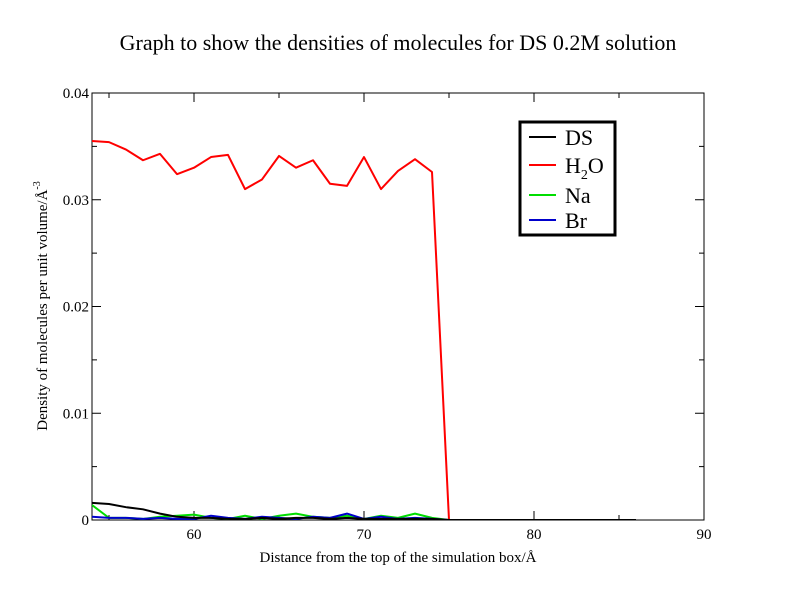 This screenshot has width=792, height=612. What do you see at coordinates (76, 414) in the screenshot?
I see `y-tick-label-0.01: 0.01` at bounding box center [76, 414].